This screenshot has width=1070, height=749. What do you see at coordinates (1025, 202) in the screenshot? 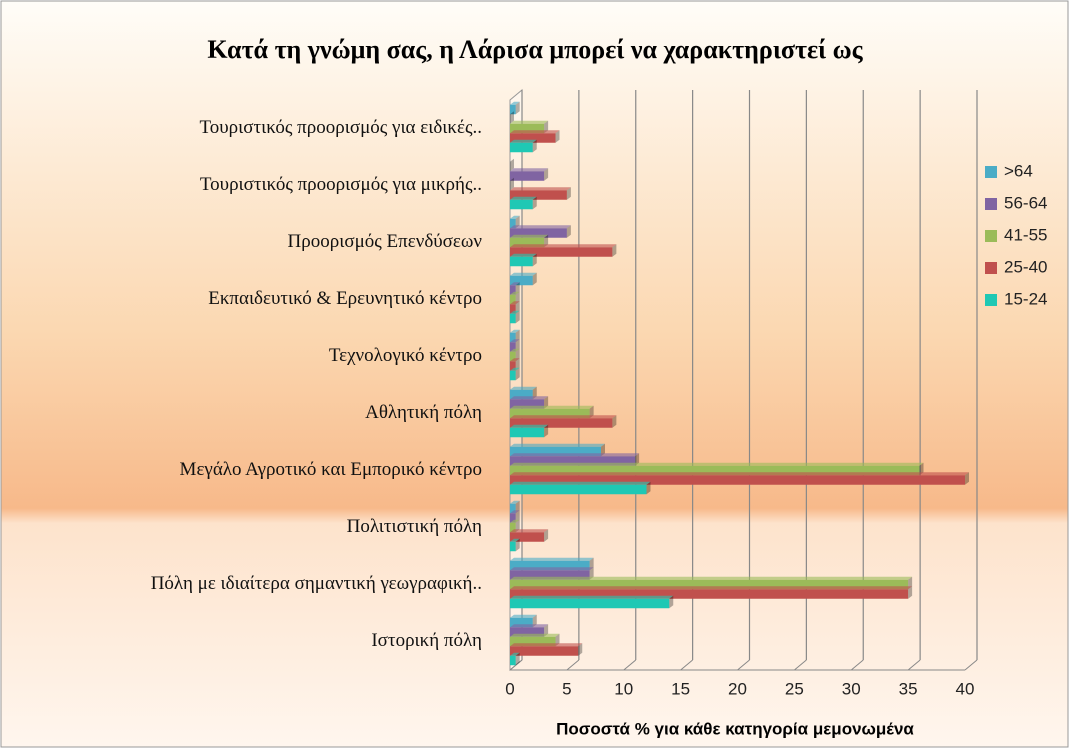
I see `legend-label: 56-64` at bounding box center [1025, 202].